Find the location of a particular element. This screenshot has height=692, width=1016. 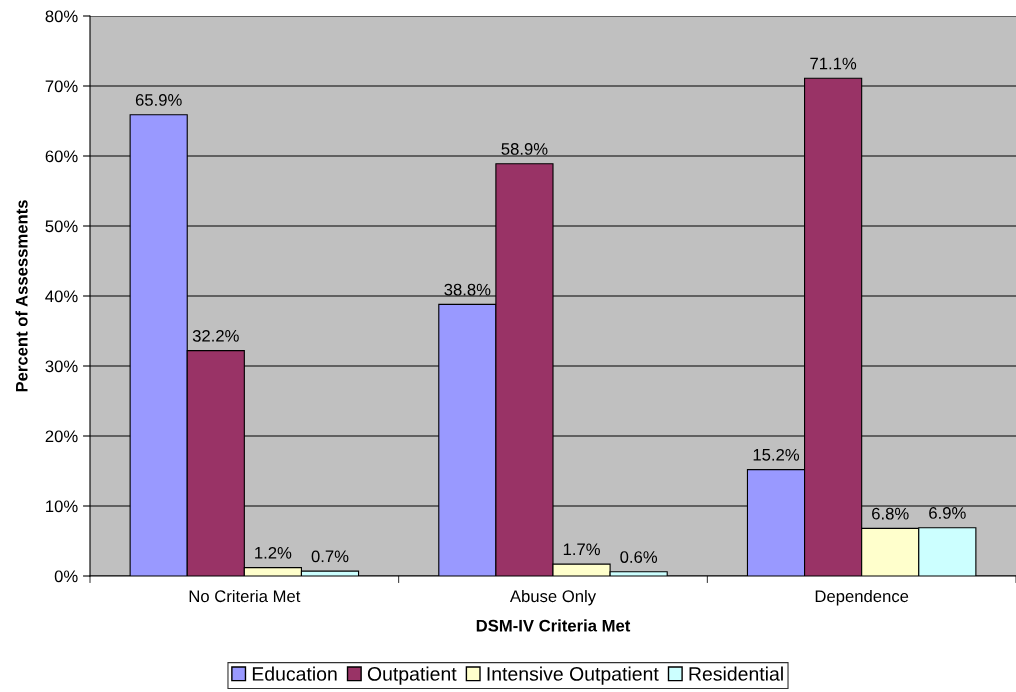

x-axis-title: DSM-IV Criteria Met is located at coordinates (553, 625).